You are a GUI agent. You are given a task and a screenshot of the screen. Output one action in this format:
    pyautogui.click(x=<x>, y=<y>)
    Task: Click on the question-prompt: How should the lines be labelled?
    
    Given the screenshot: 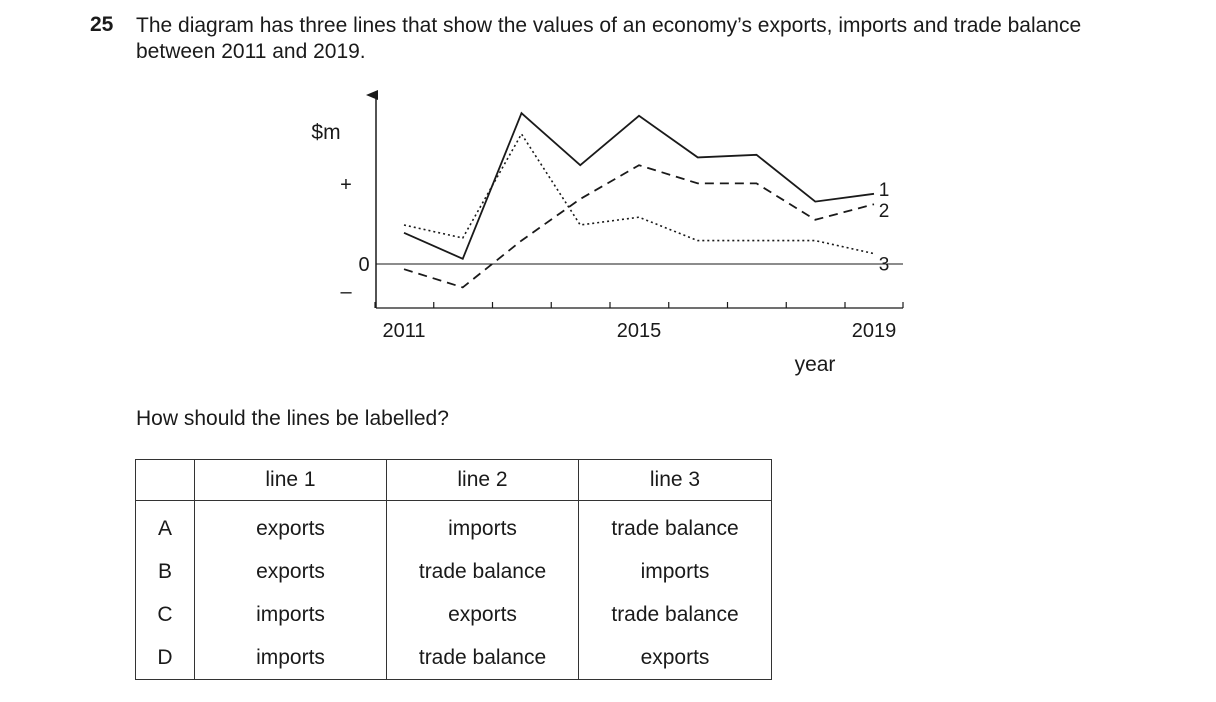 What is the action you would take?
    pyautogui.click(x=292, y=418)
    